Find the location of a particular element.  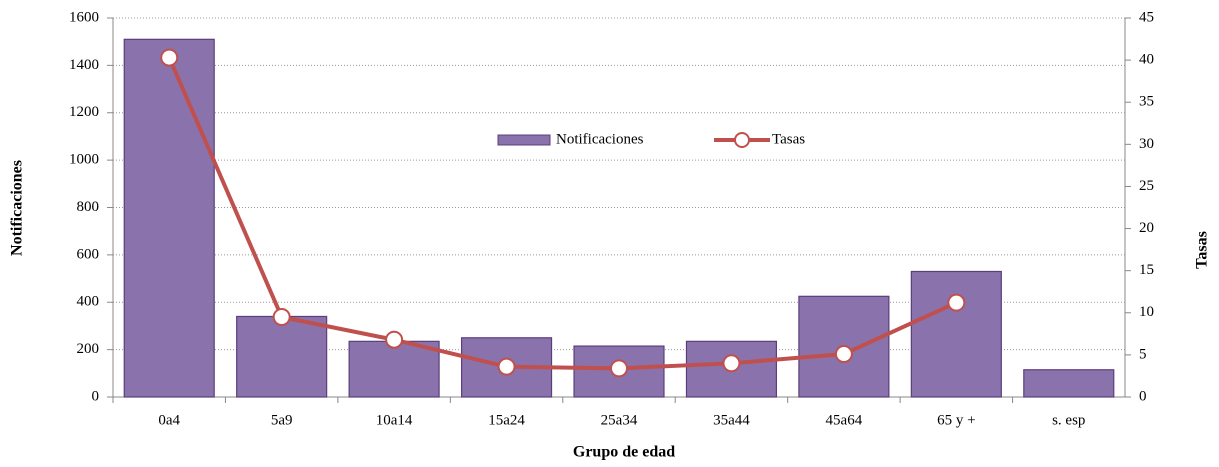

y-tick-label: 1600 is located at coordinates (84, 17).